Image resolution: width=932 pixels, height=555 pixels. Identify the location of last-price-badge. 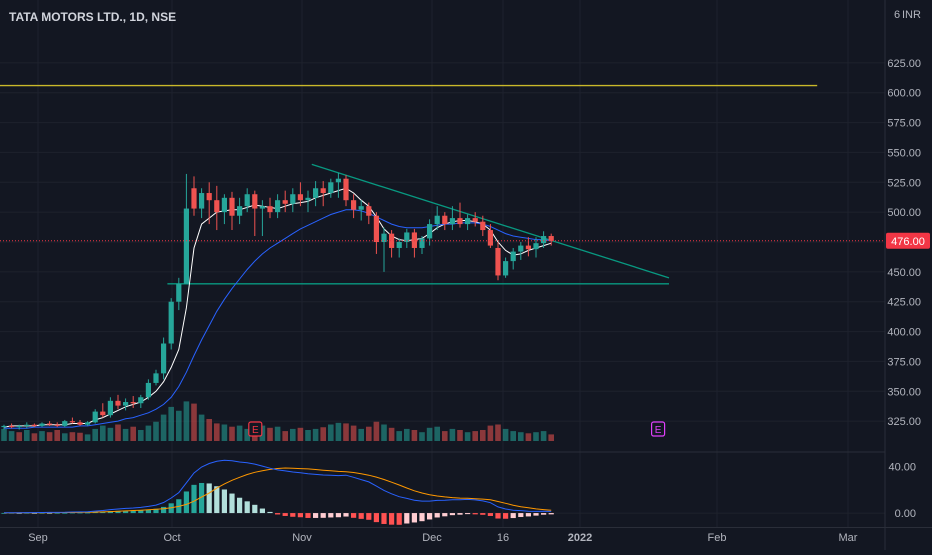
(908, 240).